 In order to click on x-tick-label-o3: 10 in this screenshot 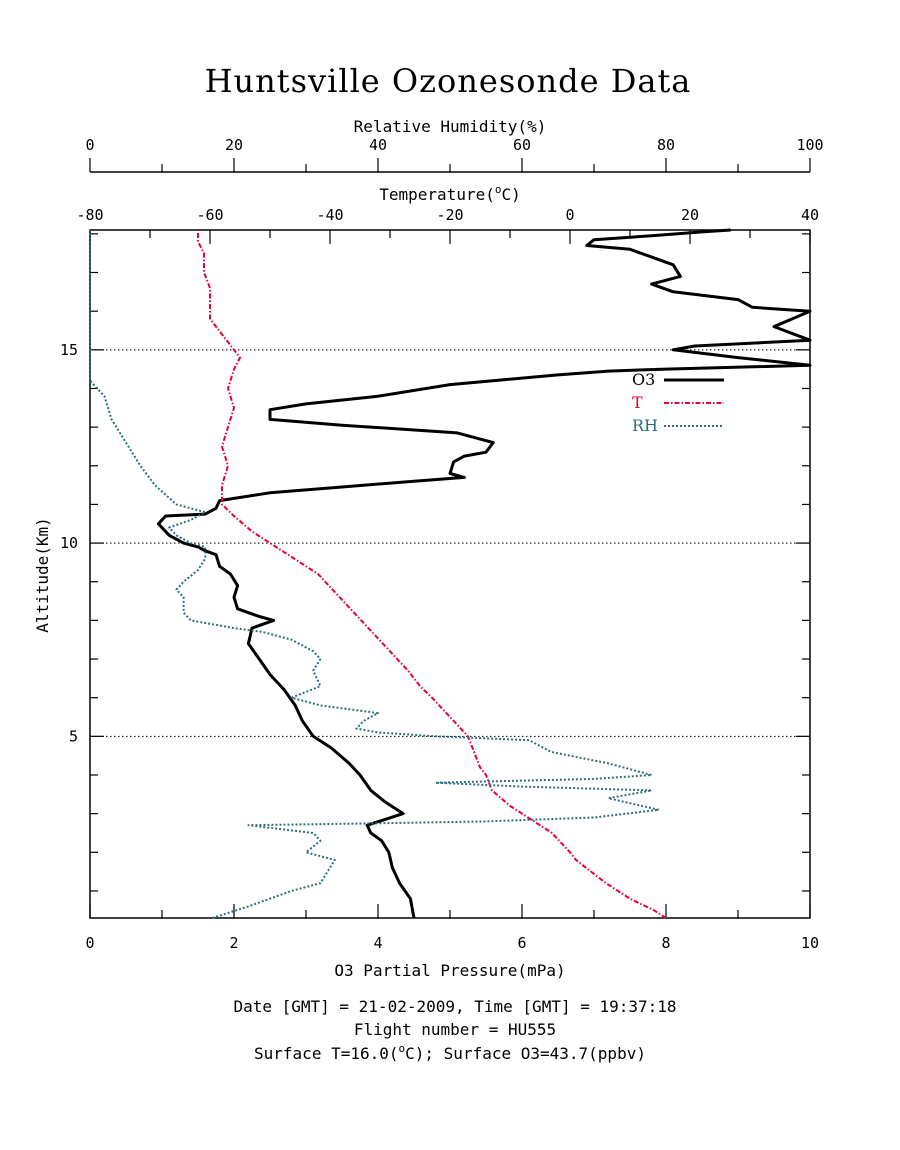, I will do `click(810, 943)`.